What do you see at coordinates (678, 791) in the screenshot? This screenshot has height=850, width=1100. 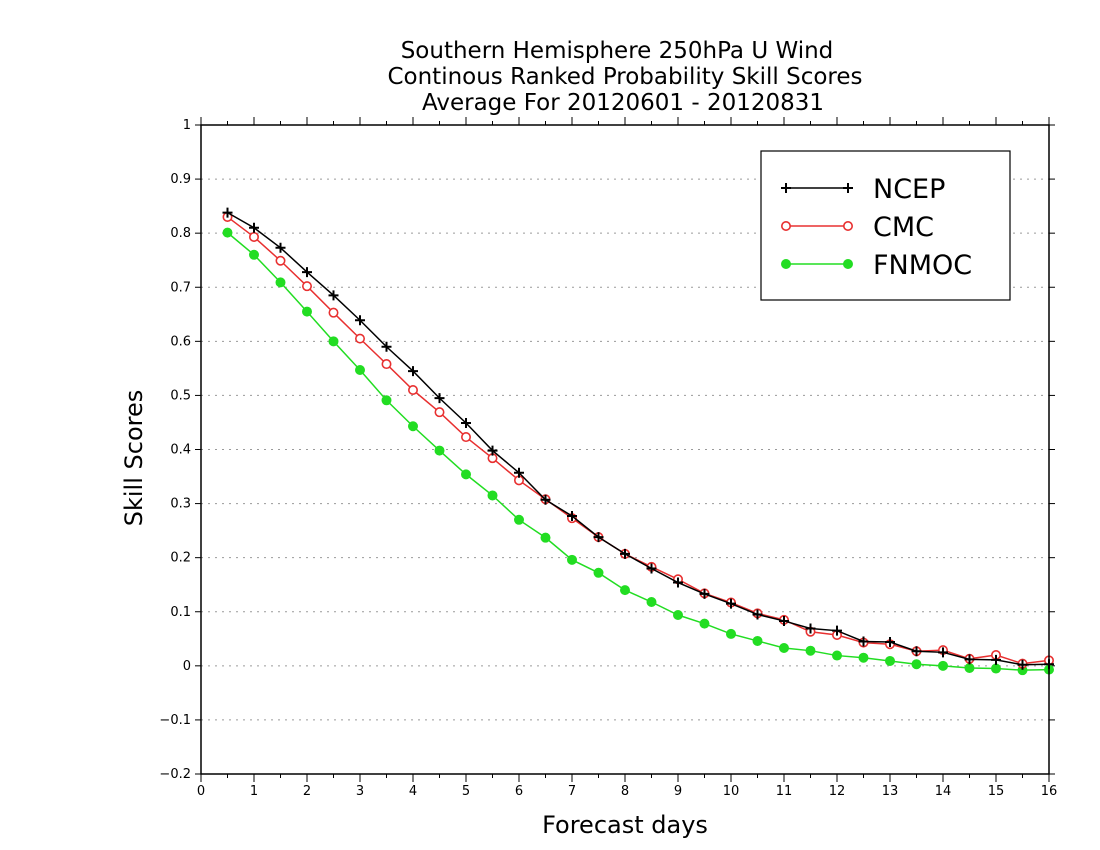 I see `x-tick-label: 9` at bounding box center [678, 791].